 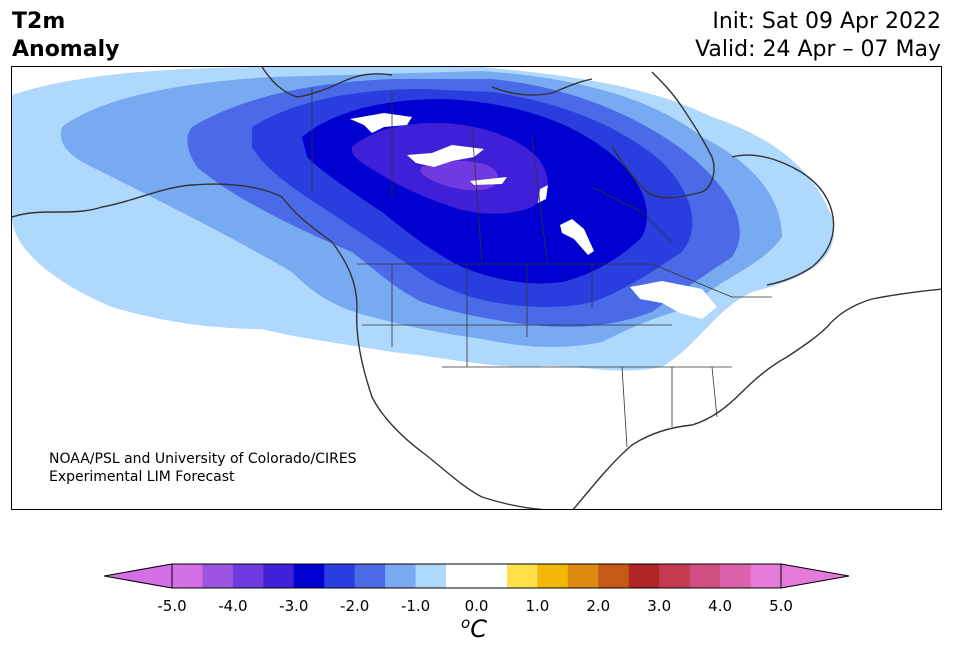 What do you see at coordinates (577, 237) in the screenshot?
I see `lake-winnipeg` at bounding box center [577, 237].